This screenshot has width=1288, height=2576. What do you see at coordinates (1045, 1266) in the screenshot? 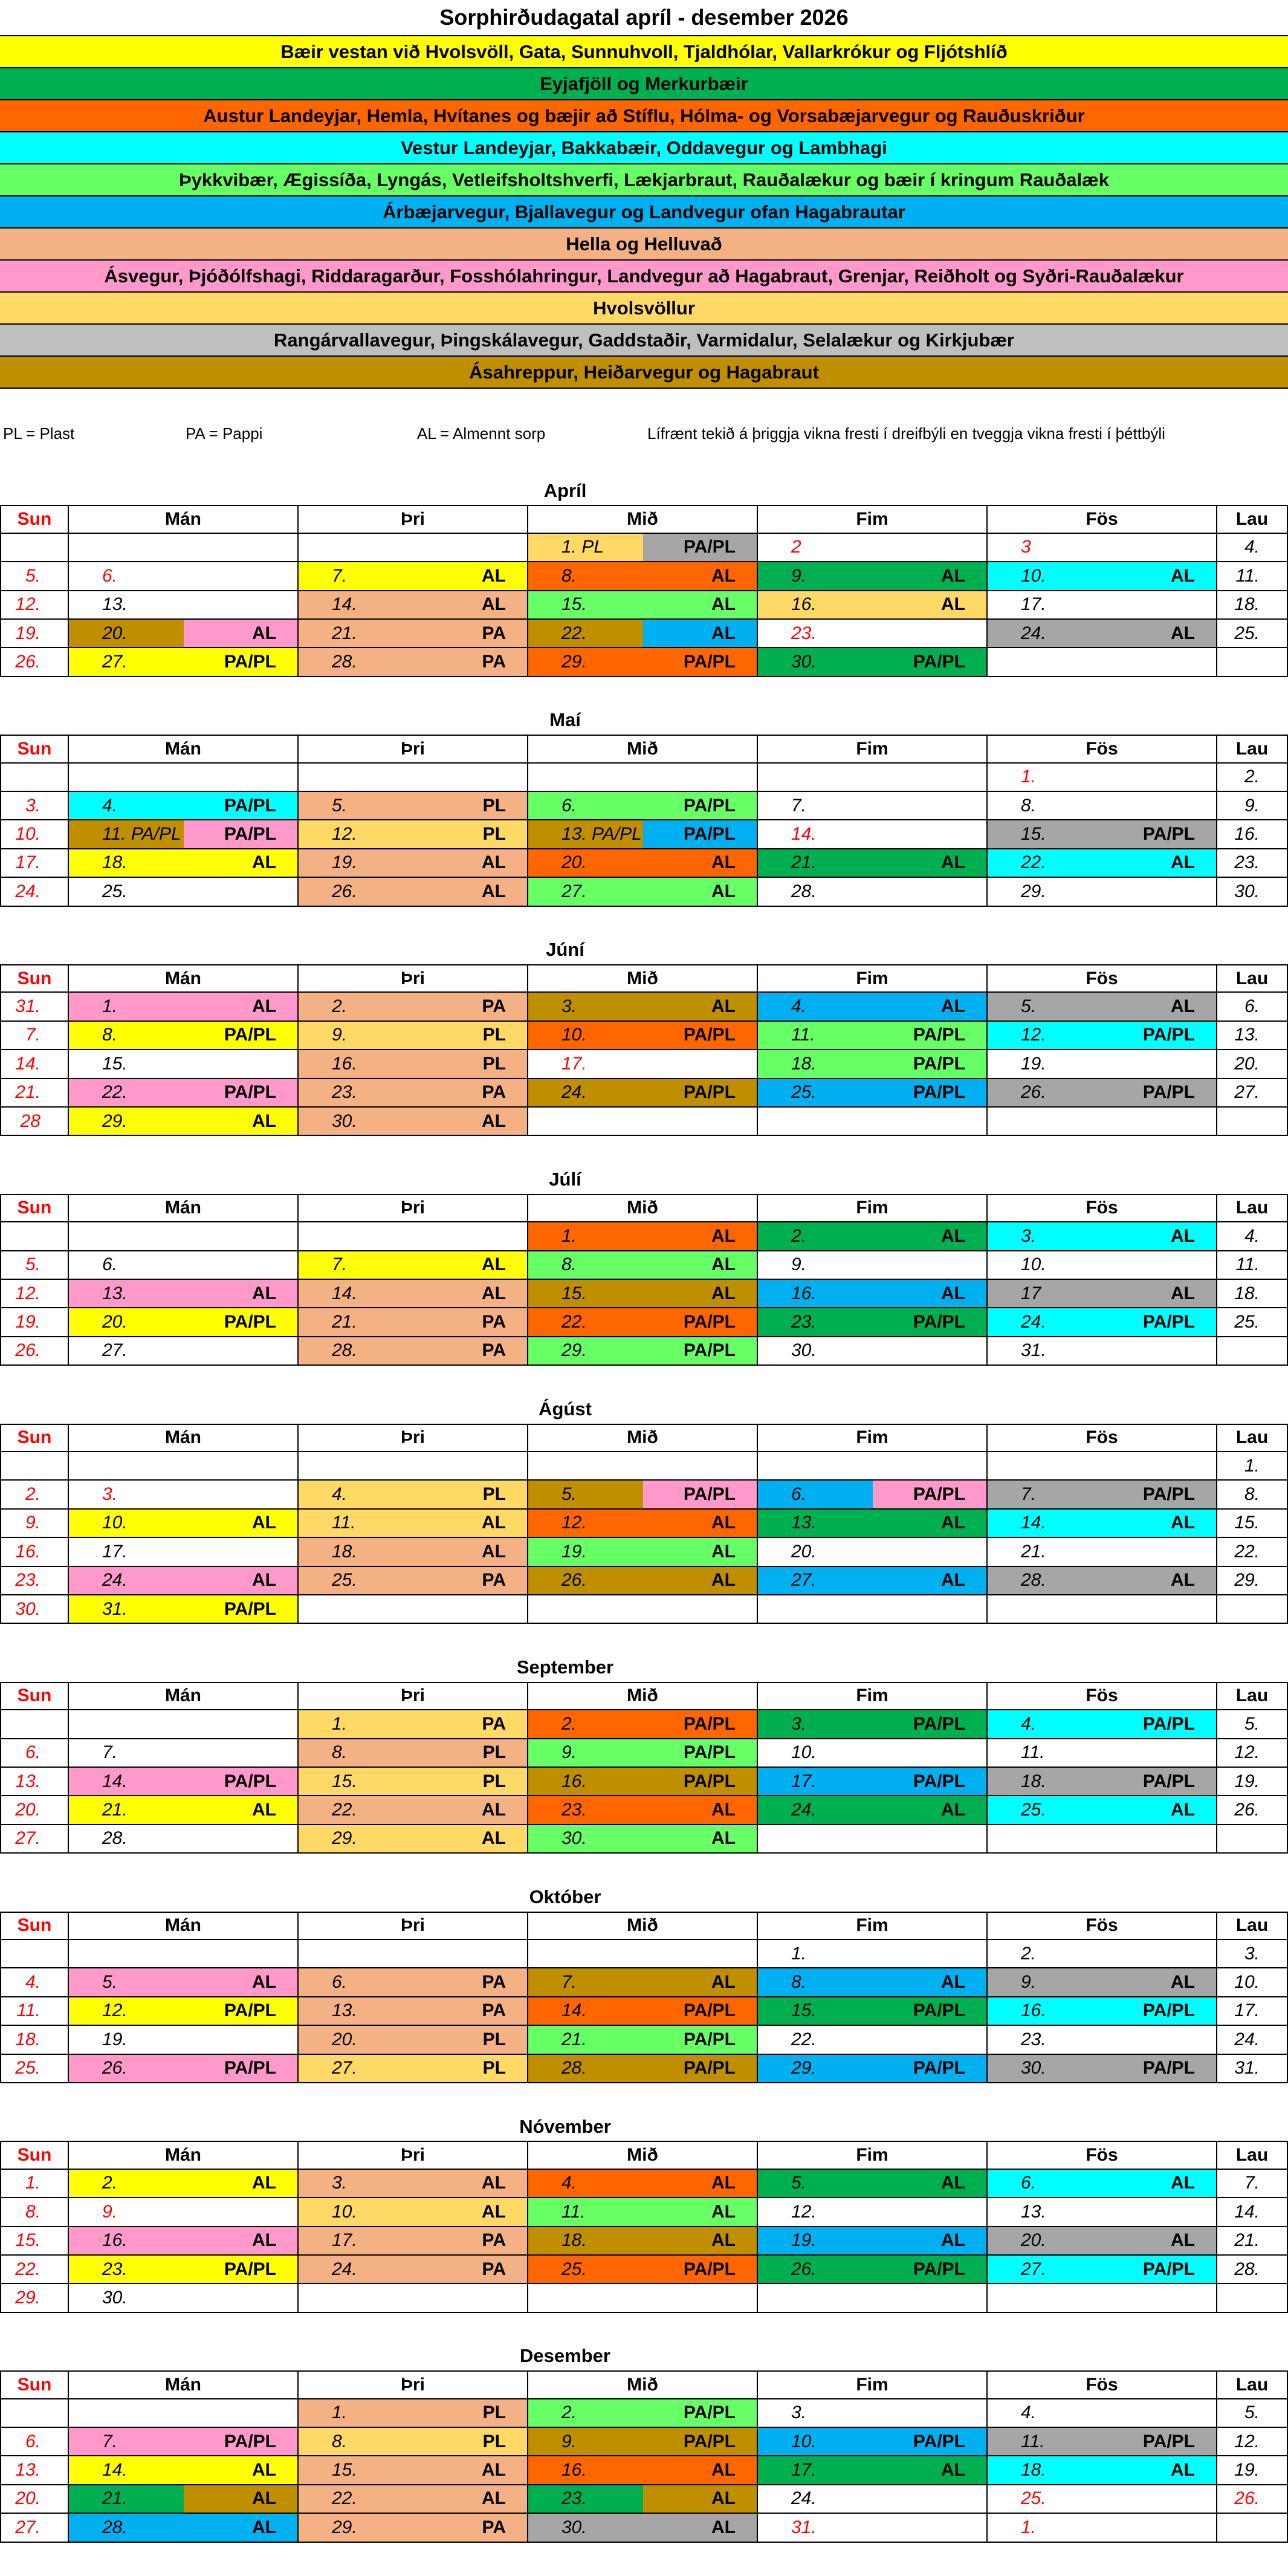
I see `day-cell: 10.` at bounding box center [1045, 1266].